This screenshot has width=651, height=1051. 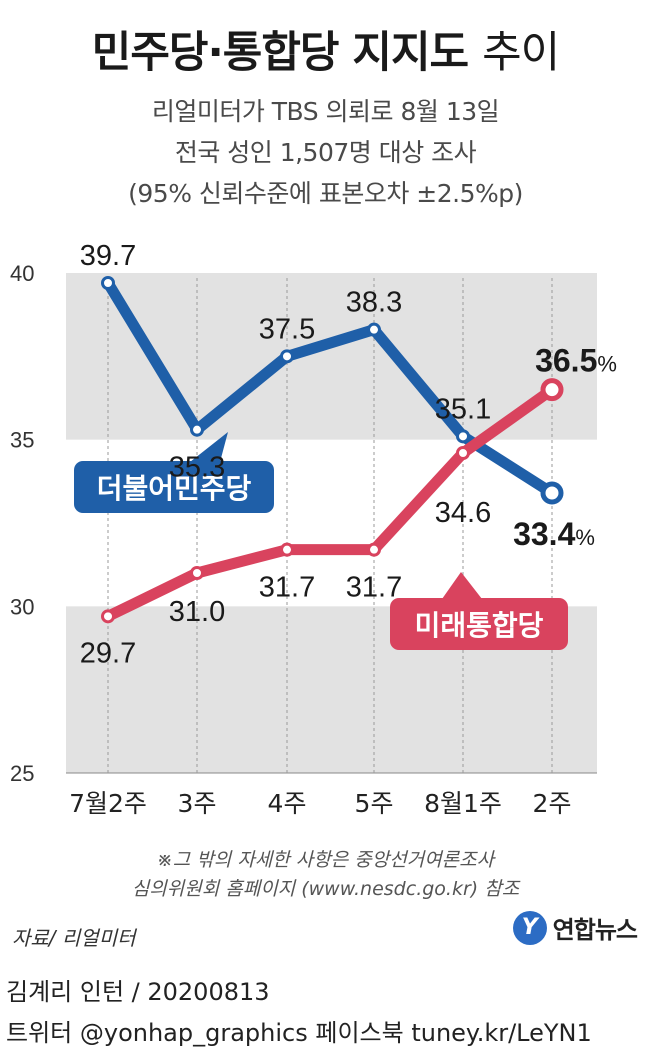 What do you see at coordinates (552, 803) in the screenshot?
I see `x-tick-label-5: 2주` at bounding box center [552, 803].